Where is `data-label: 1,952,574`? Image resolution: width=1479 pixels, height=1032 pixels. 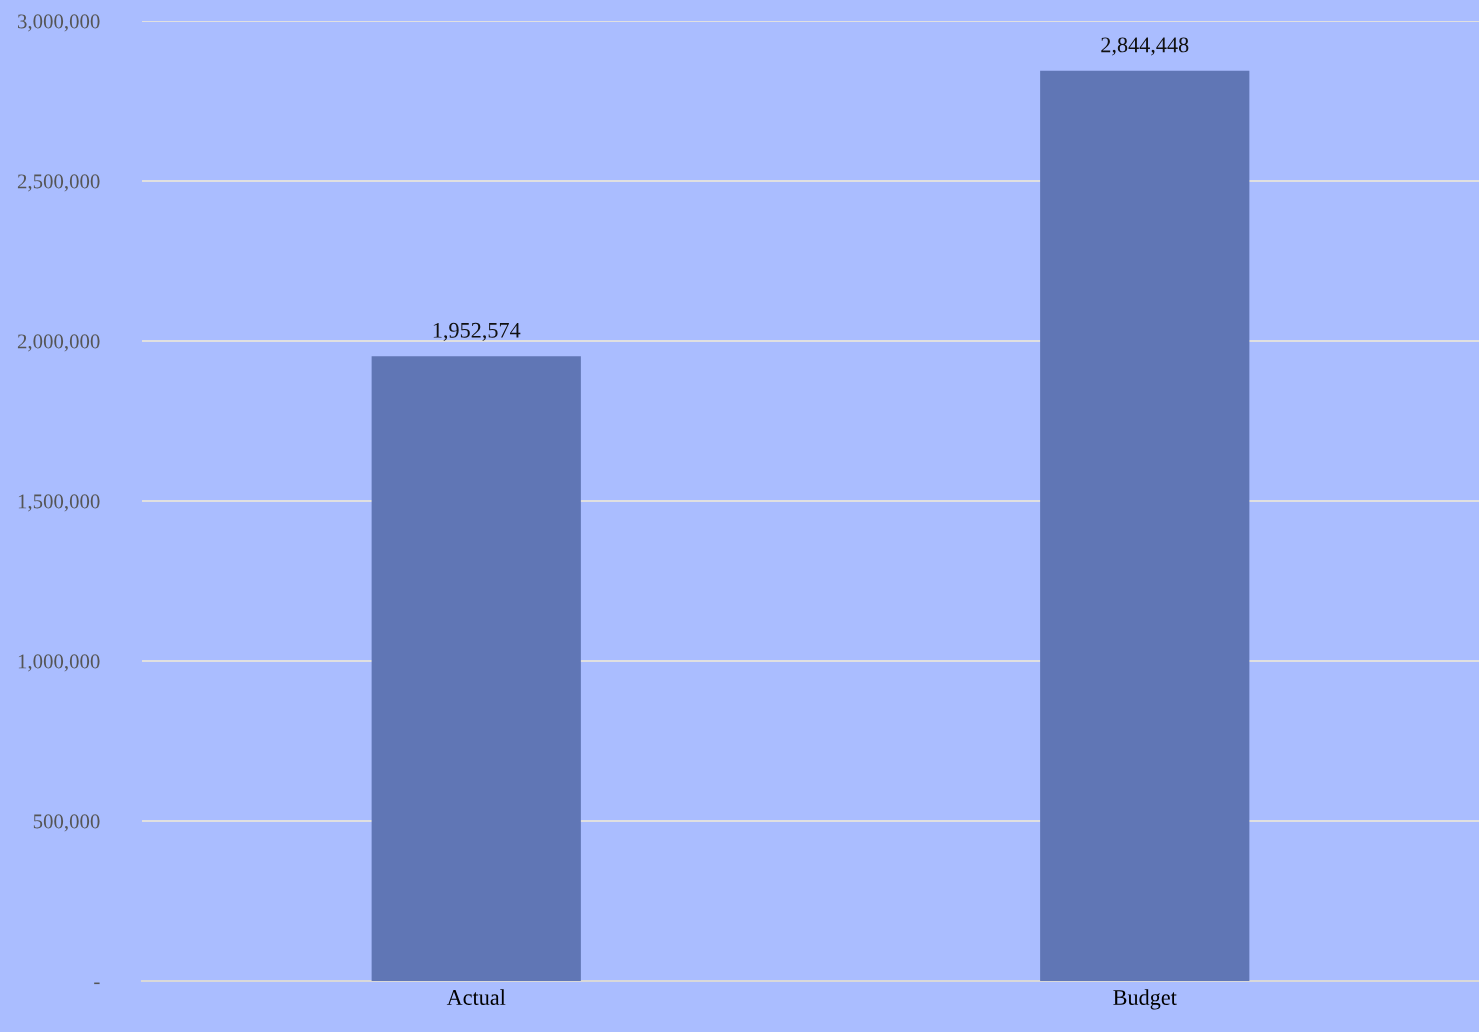
data-label: 1,952,574 is located at coordinates (477, 331).